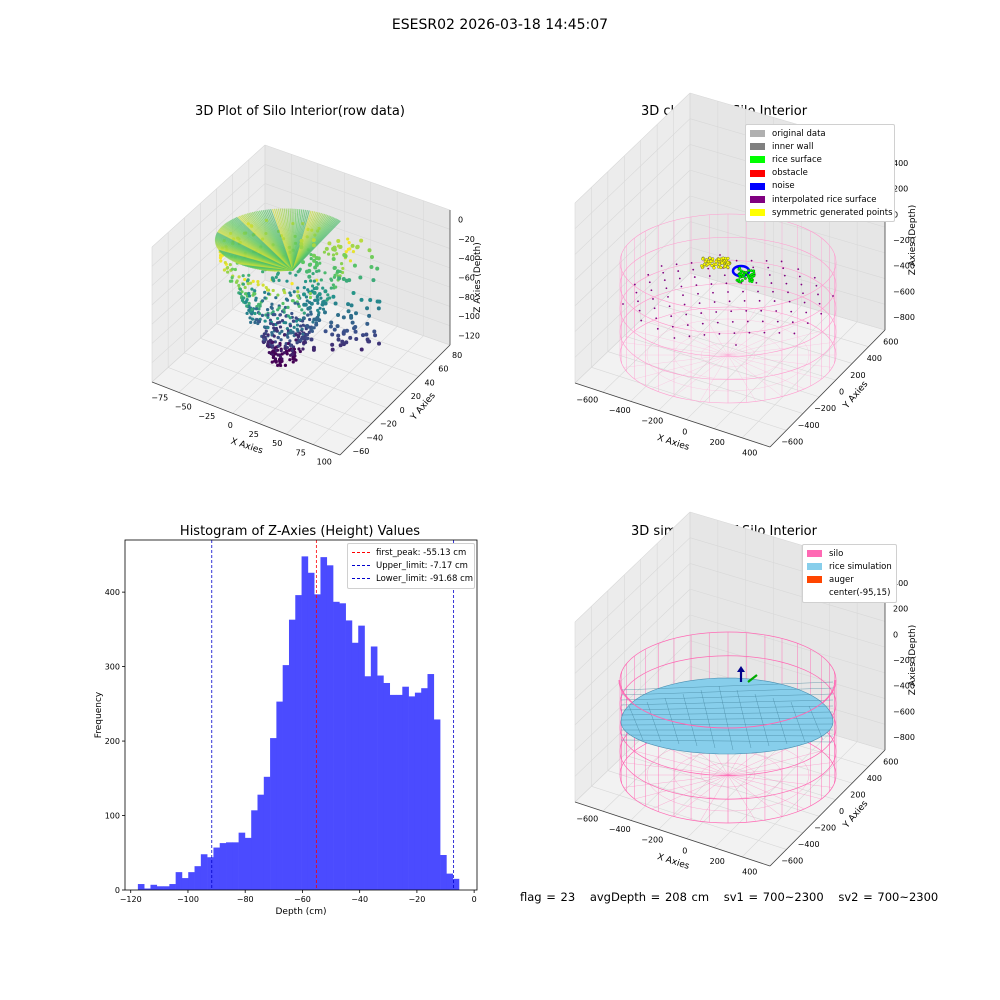 Image resolution: width=1000 pixels, height=1000 pixels. I want to click on y-tick-label: 200, so click(112, 741).